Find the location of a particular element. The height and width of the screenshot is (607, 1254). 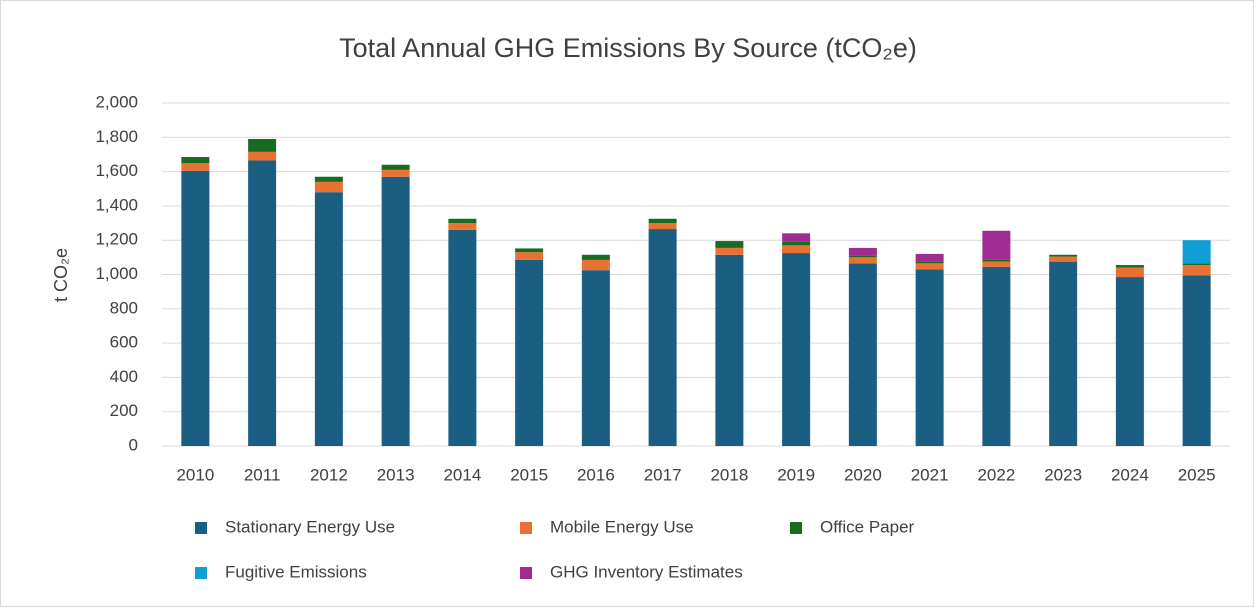

x-tick-label: 2024 is located at coordinates (1130, 474).